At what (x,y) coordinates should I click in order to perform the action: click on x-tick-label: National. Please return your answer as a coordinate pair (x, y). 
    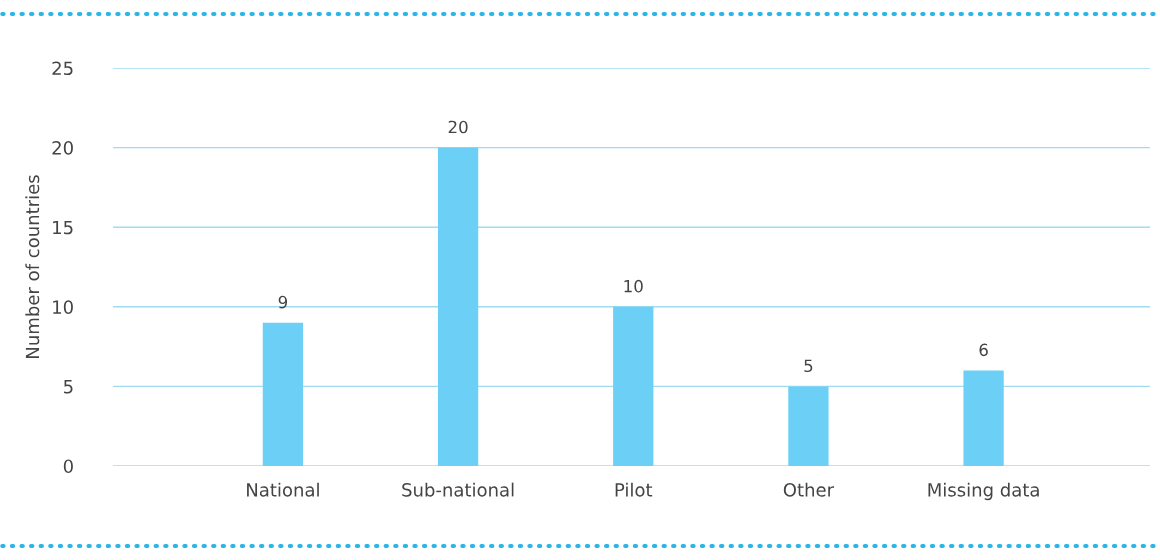
    Looking at the image, I should click on (283, 489).